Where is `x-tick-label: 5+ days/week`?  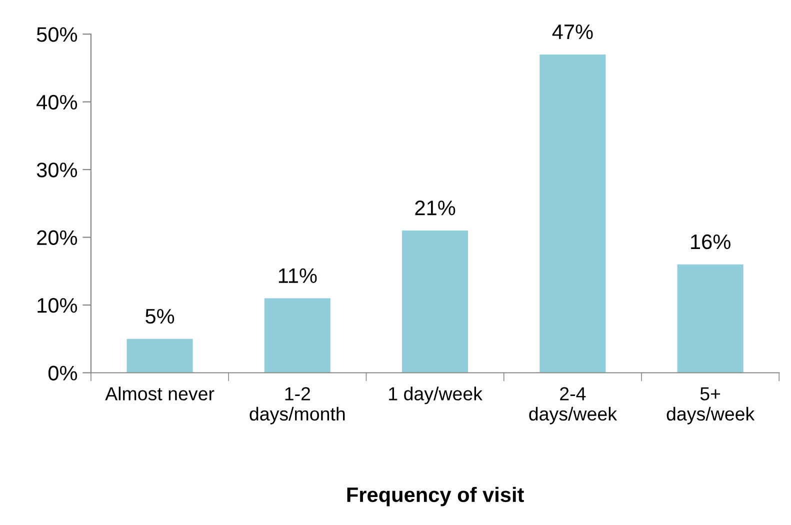 x-tick-label: 5+ days/week is located at coordinates (710, 405).